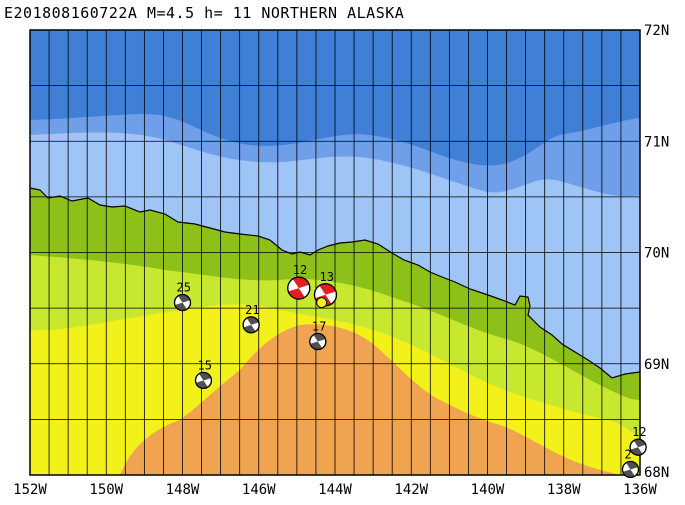  What do you see at coordinates (640, 490) in the screenshot?
I see `lon-tick-label: 136W` at bounding box center [640, 490].